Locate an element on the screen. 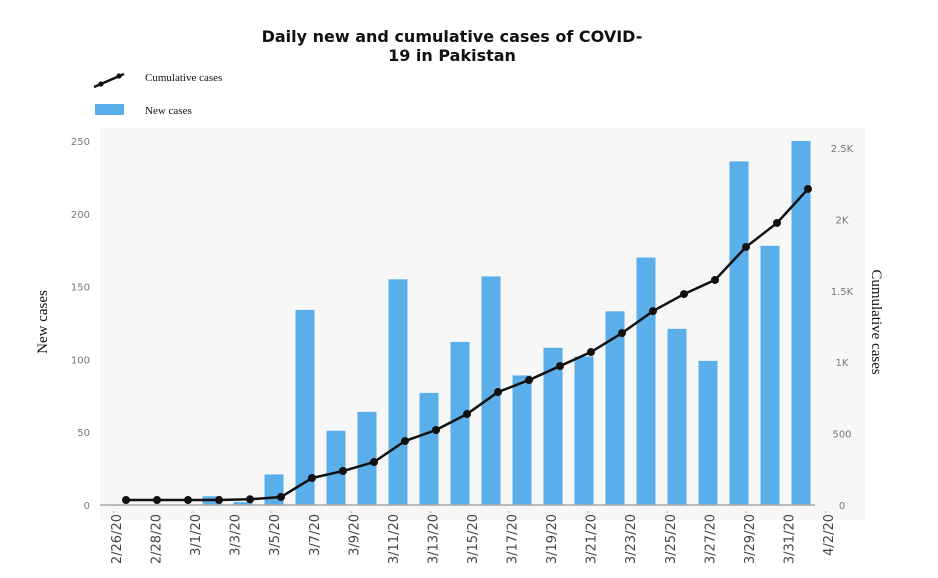 The width and height of the screenshot is (938, 578). y-axis-left: 0 50 100 150 200 250 is located at coordinates (80, 324).